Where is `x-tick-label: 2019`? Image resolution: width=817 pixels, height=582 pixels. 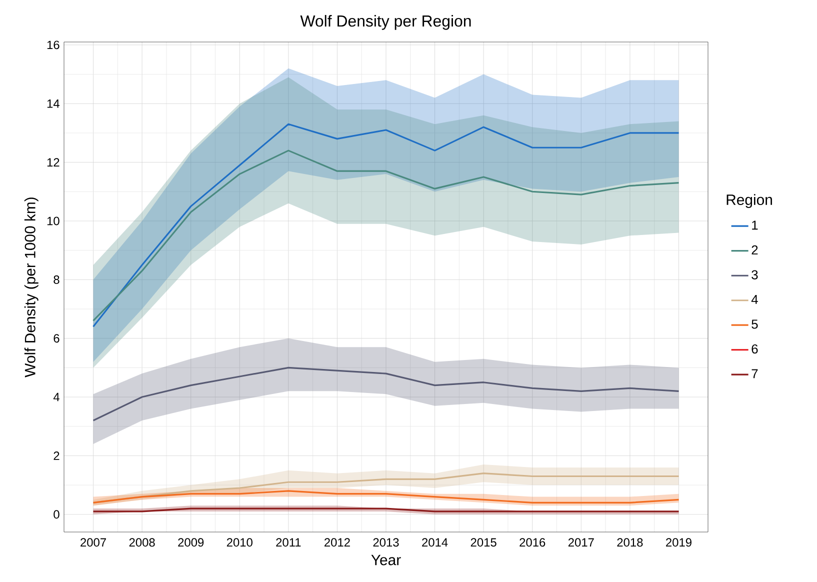
x-tick-label: 2019 is located at coordinates (679, 542).